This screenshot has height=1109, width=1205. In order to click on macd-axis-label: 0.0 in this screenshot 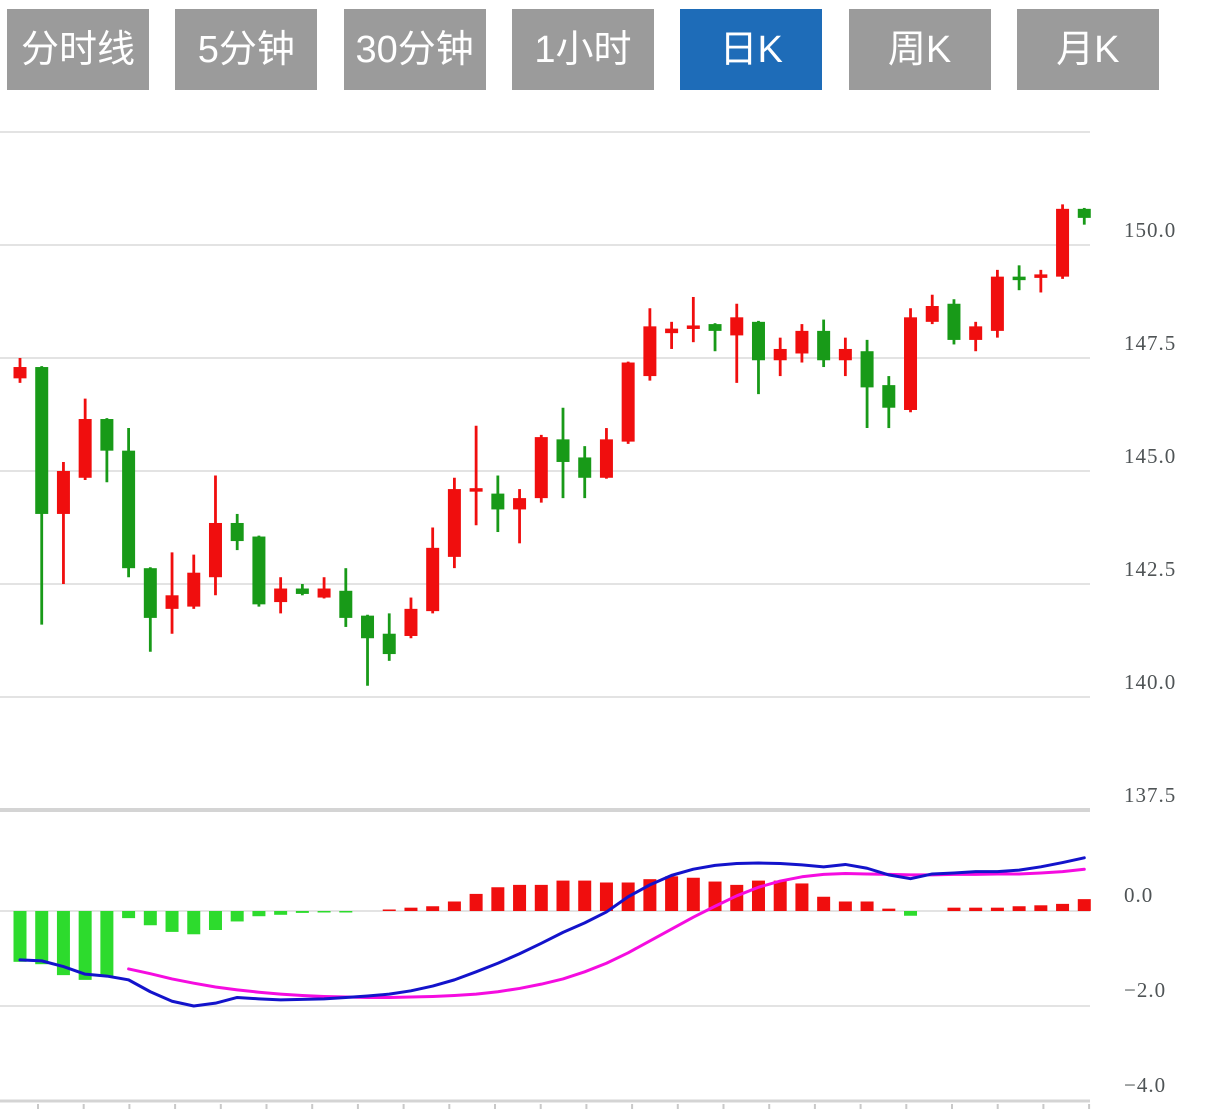, I will do `click(1138, 895)`.